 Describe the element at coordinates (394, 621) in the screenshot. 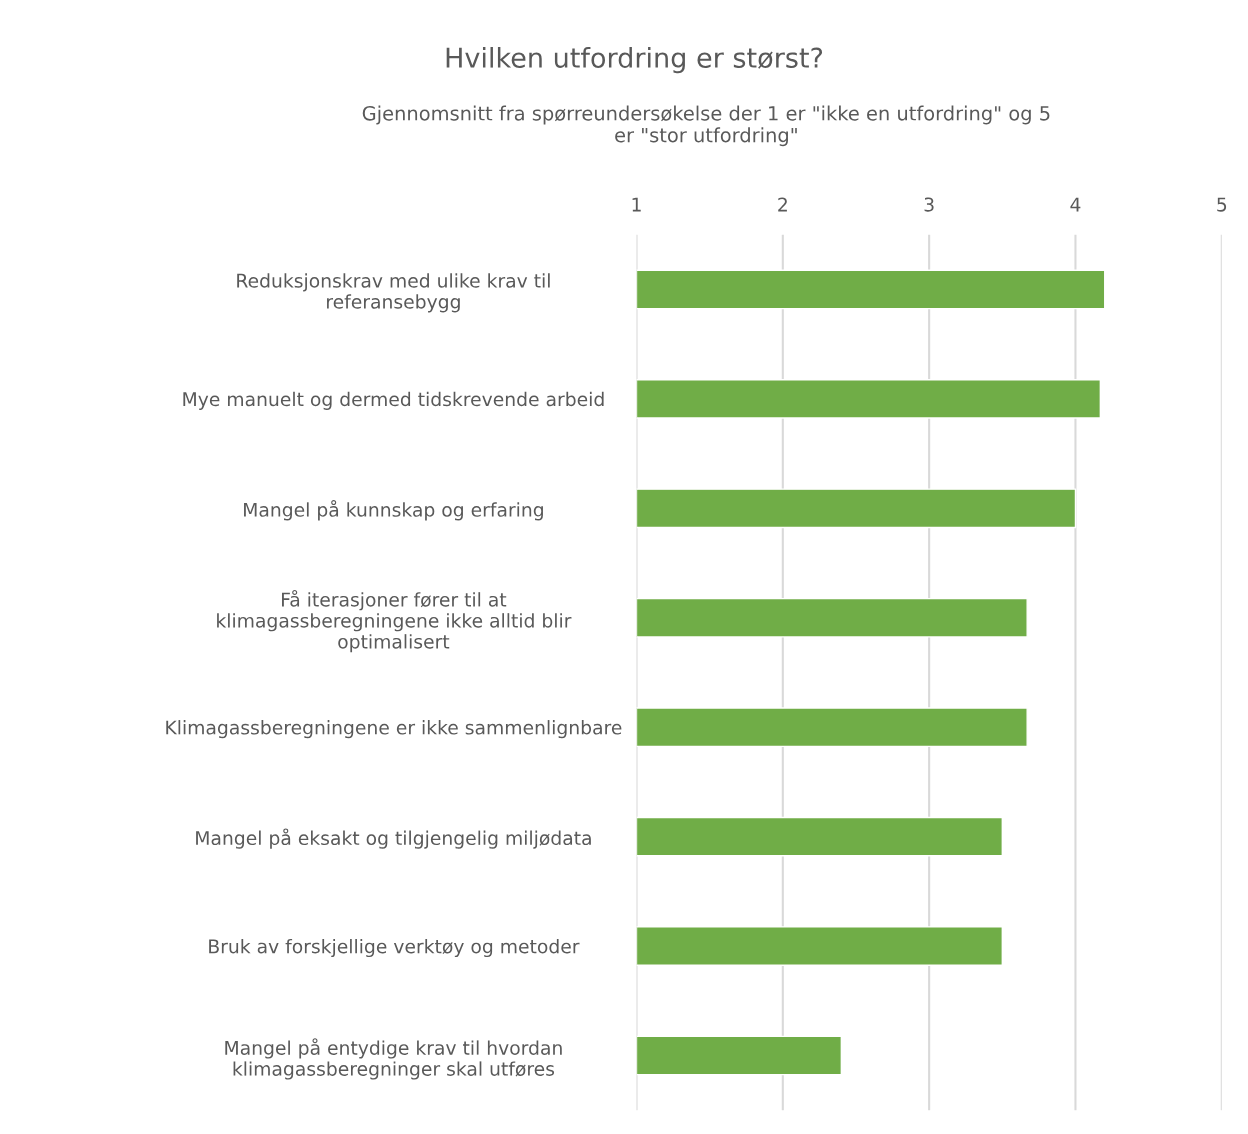

I see `y-tick-label: Få iterasjoner fører til at klimagassberegningene ikke alltid blir optimalisert` at that location.